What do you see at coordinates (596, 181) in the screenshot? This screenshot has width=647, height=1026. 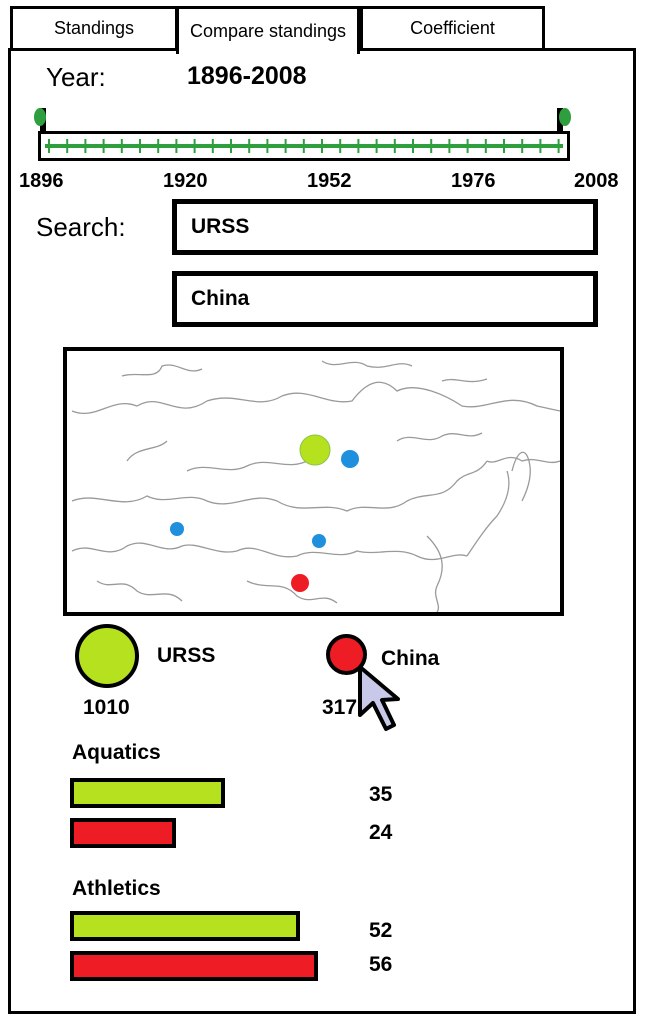 I see `tick-label: 2008` at bounding box center [596, 181].